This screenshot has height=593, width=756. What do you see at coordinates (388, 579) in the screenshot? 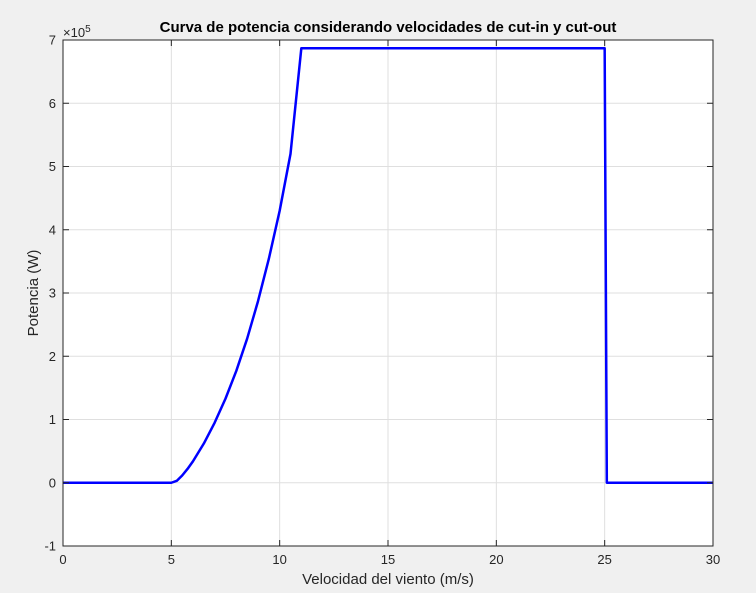
I see `x-axis-label: Velocidad del viento (m/s)` at bounding box center [388, 579].